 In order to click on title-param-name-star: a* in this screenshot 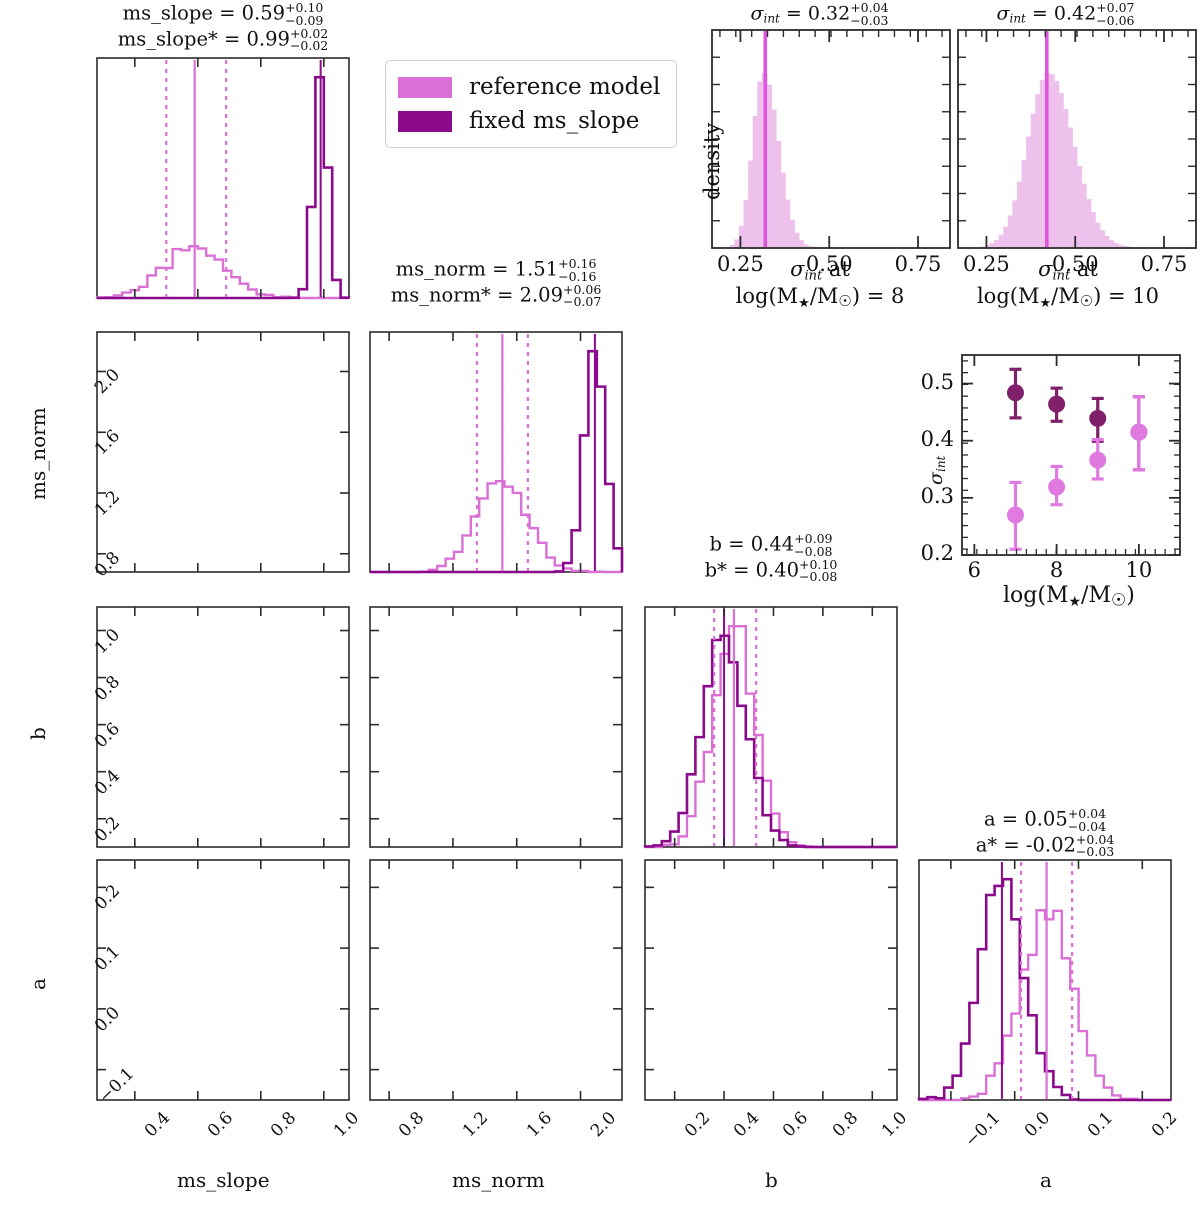, I will do `click(986, 844)`.